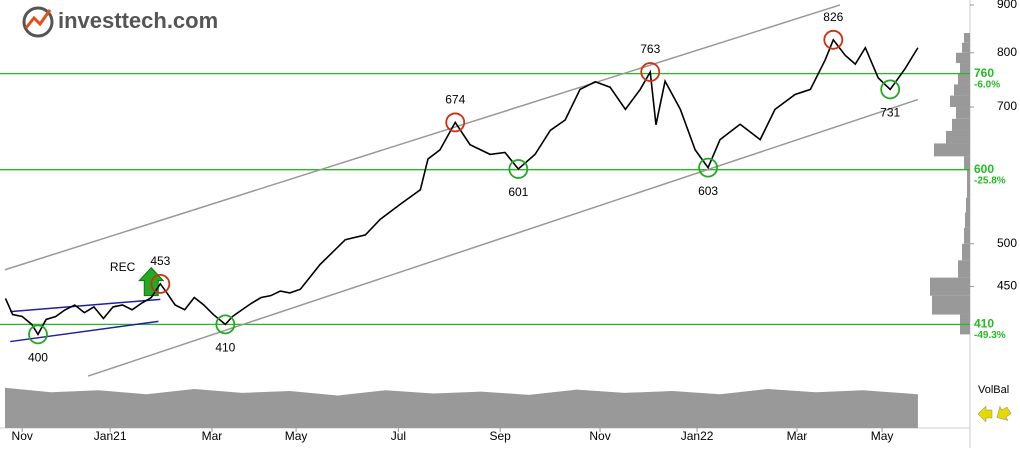 This screenshot has height=453, width=1020. What do you see at coordinates (984, 169) in the screenshot?
I see `support-value: 600` at bounding box center [984, 169].